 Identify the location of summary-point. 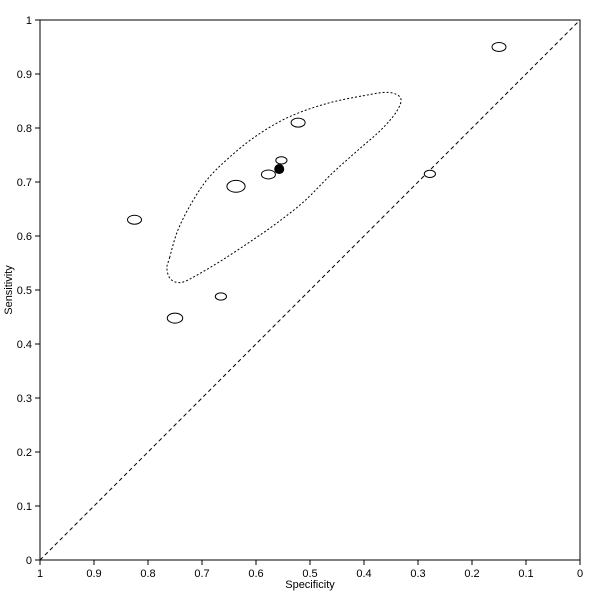
(279, 169).